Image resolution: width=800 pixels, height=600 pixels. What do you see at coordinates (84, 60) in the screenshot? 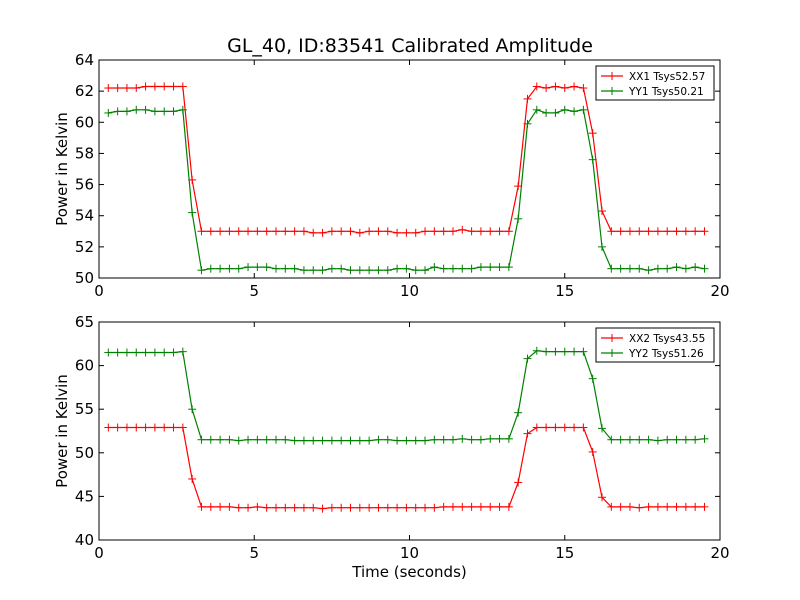
I see `y-tick-label: 64` at bounding box center [84, 60].